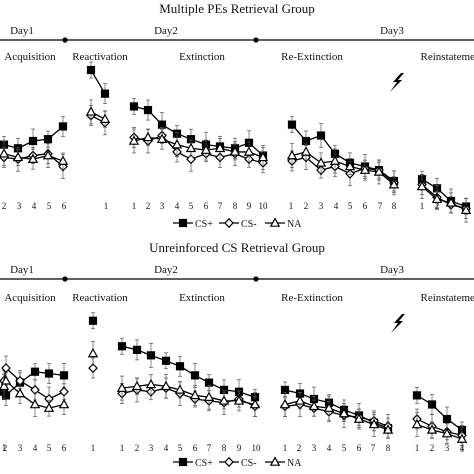  What do you see at coordinates (30, 57) in the screenshot?
I see `phase-label: Acquisition` at bounding box center [30, 57].